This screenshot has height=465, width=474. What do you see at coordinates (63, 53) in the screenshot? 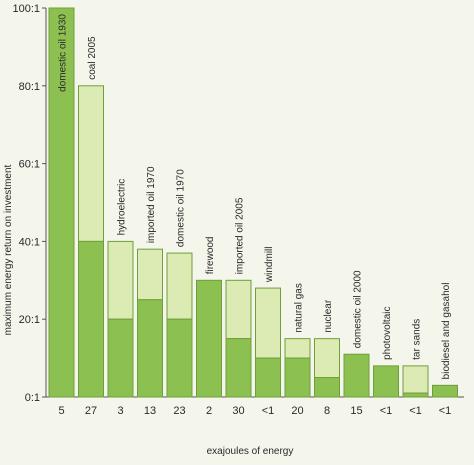
I see `bar-category-label: domestic oil 1930` at bounding box center [63, 53].